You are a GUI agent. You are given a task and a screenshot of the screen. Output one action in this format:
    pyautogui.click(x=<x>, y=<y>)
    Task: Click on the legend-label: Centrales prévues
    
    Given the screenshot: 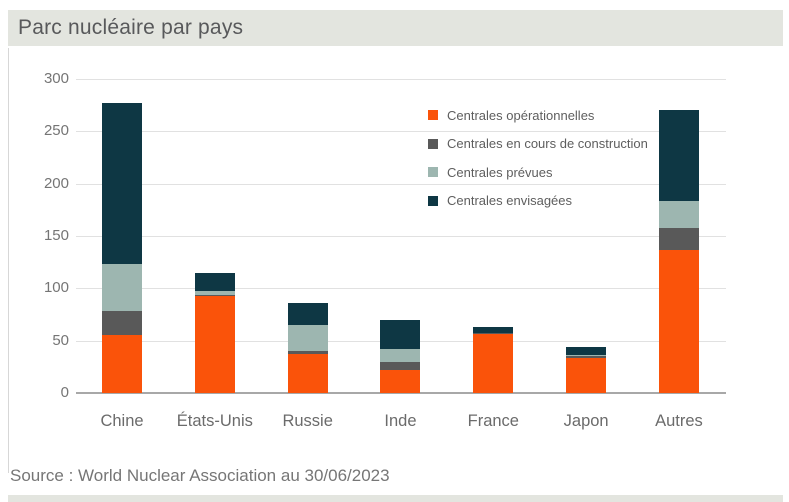 What is the action you would take?
    pyautogui.click(x=500, y=172)
    